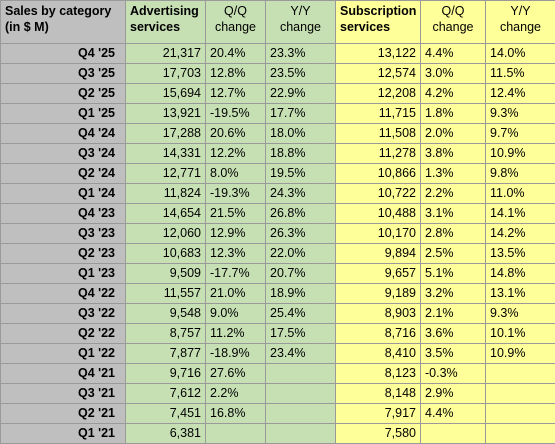 The width and height of the screenshot is (555, 444). What do you see at coordinates (453, 274) in the screenshot?
I see `cell-sub-qq-change: 5.1%` at bounding box center [453, 274].